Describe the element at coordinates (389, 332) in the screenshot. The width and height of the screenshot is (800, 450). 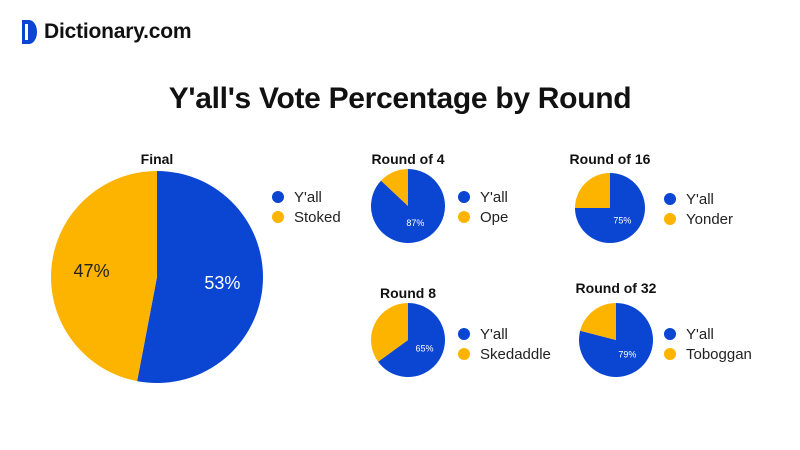
I see `pie-slice-skedaddle` at that location.